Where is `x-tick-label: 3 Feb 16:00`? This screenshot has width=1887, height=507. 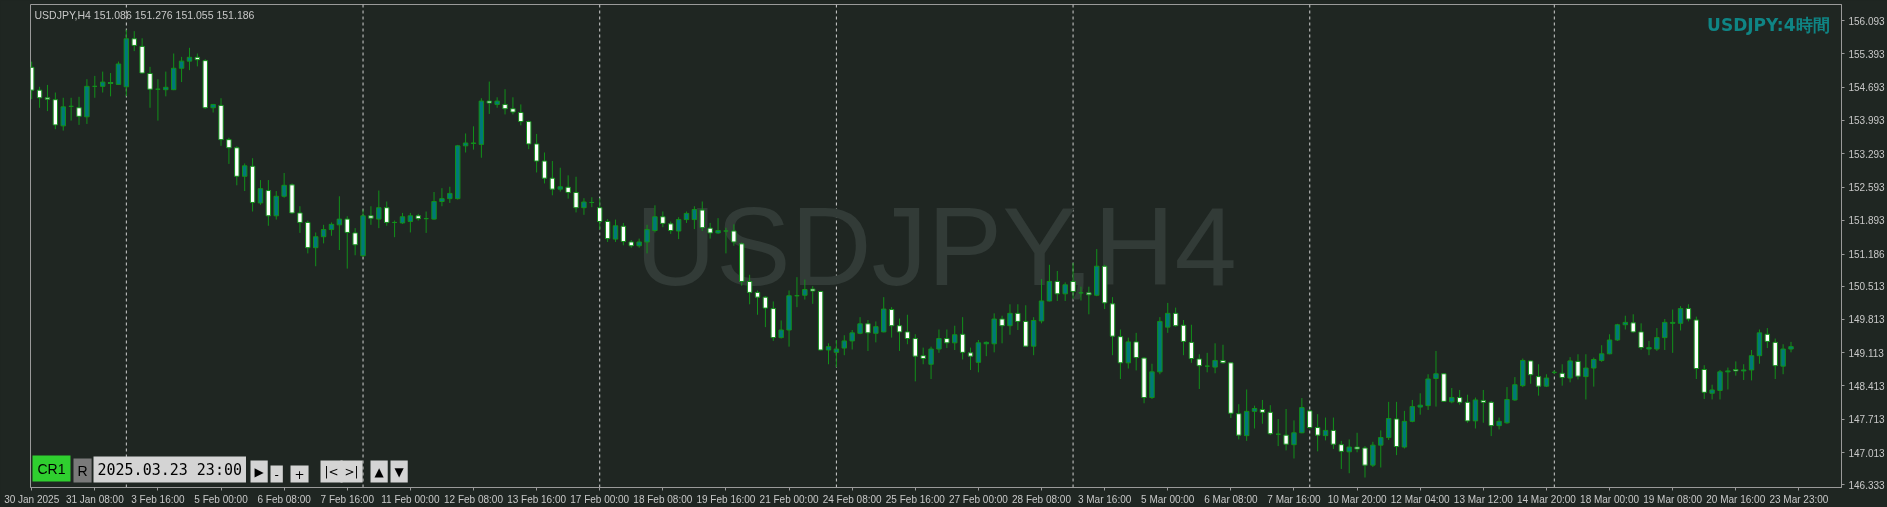
x-tick-label: 3 Feb 16:00 is located at coordinates (158, 499).